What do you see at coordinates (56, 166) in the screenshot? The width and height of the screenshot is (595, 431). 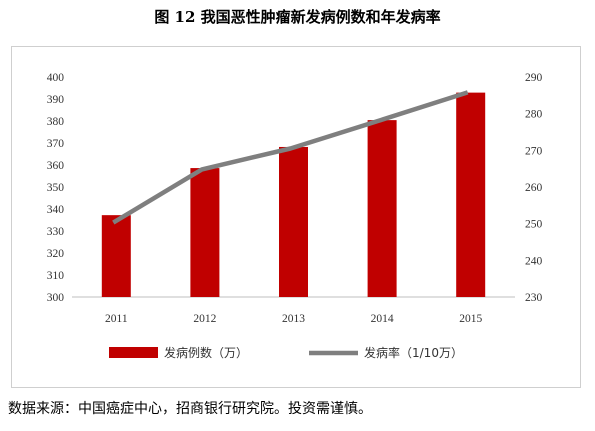 I see `left-tick-label: 360` at bounding box center [56, 166].